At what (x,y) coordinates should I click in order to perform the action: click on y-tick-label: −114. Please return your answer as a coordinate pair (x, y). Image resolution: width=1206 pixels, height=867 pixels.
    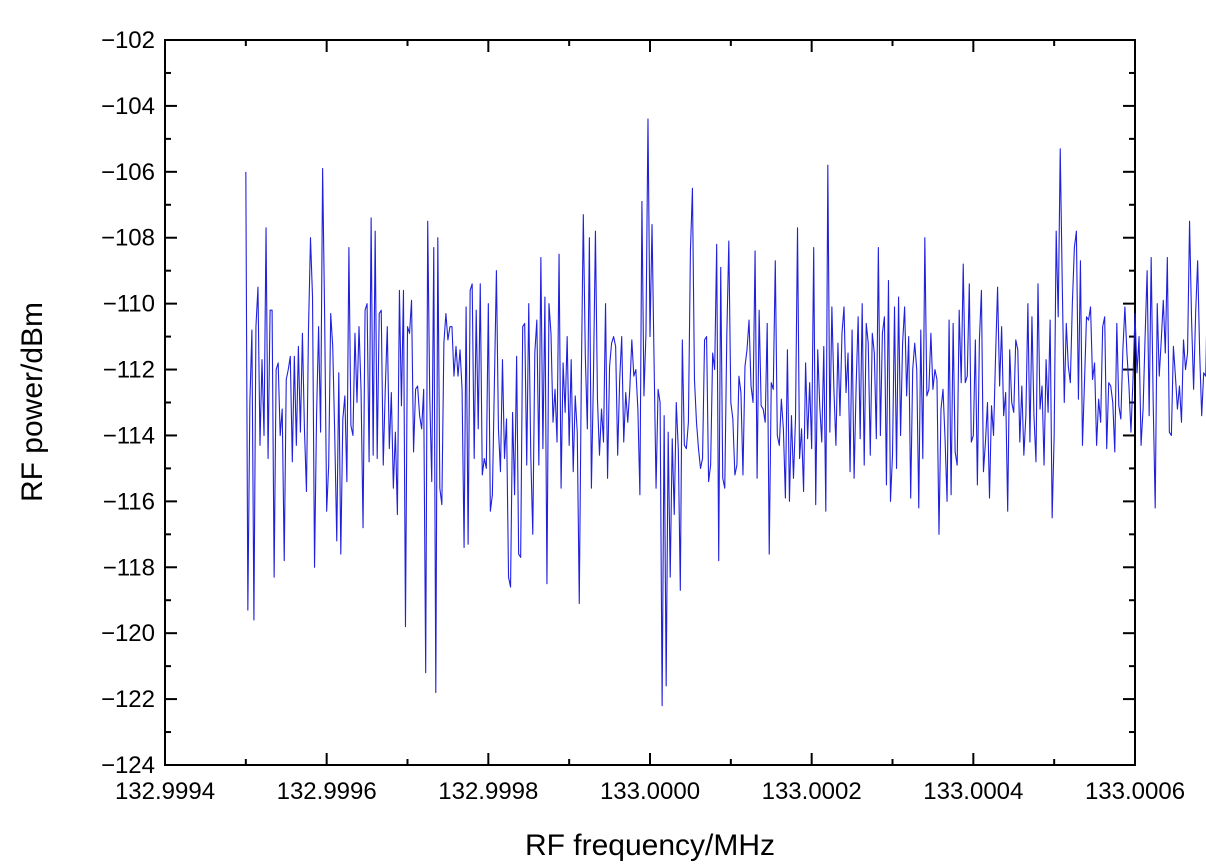
    Looking at the image, I should click on (129, 435).